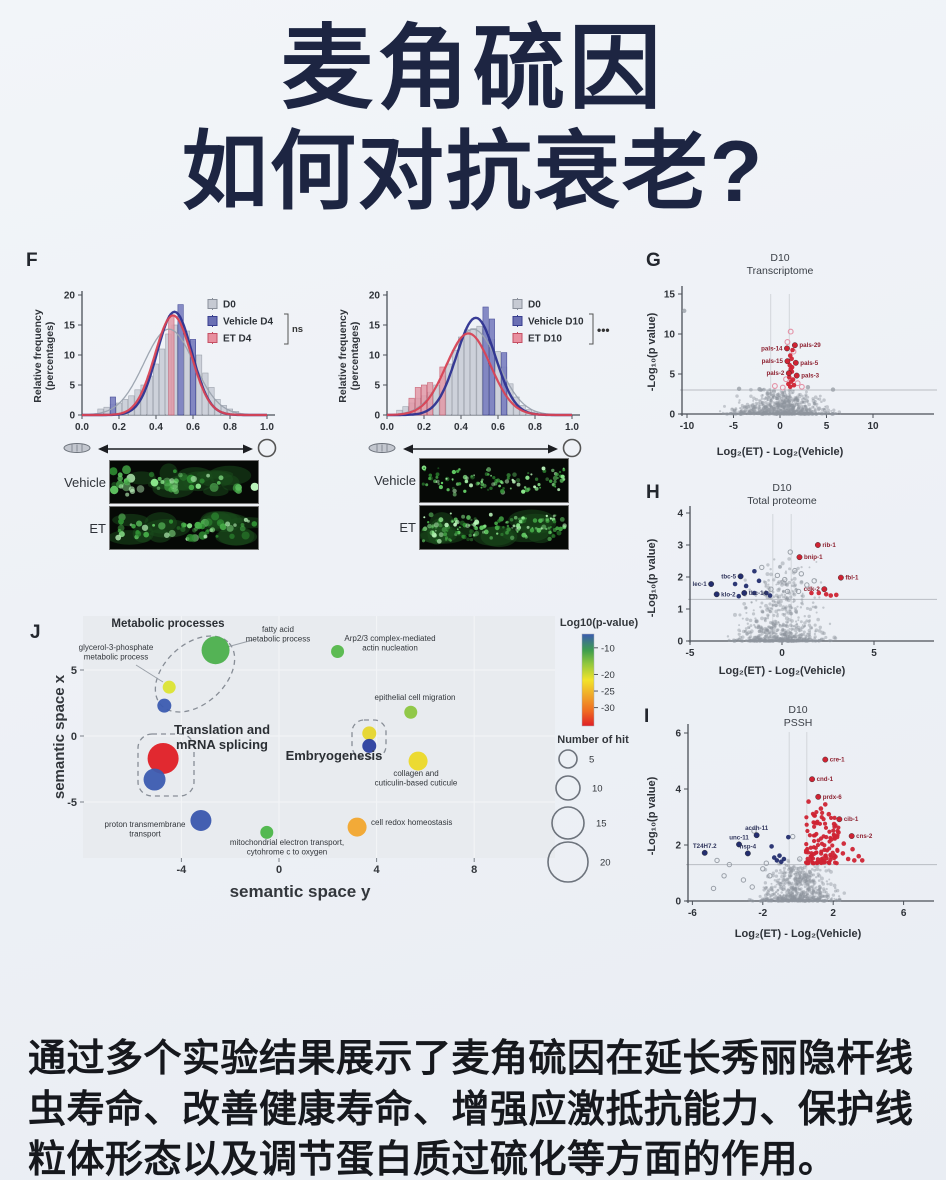 The width and height of the screenshot is (946, 1180). Describe the element at coordinates (728, 594) in the screenshot. I see `svg-text: klo-2` at that location.